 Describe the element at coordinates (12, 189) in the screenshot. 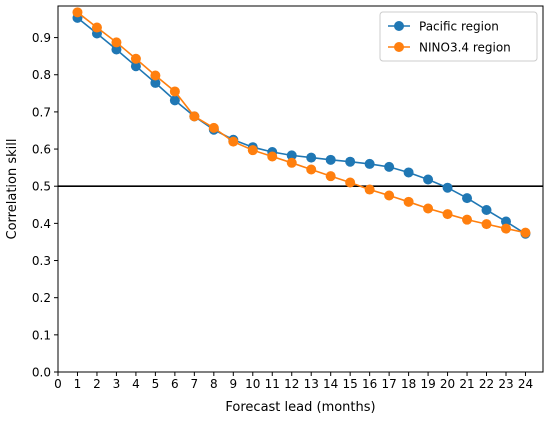

I see `y-axis-label: Correlation skill` at that location.